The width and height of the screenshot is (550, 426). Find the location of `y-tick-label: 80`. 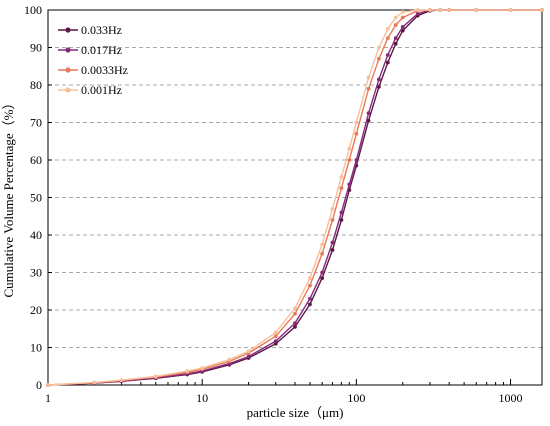

y-tick-label: 80 is located at coordinates (36, 85).